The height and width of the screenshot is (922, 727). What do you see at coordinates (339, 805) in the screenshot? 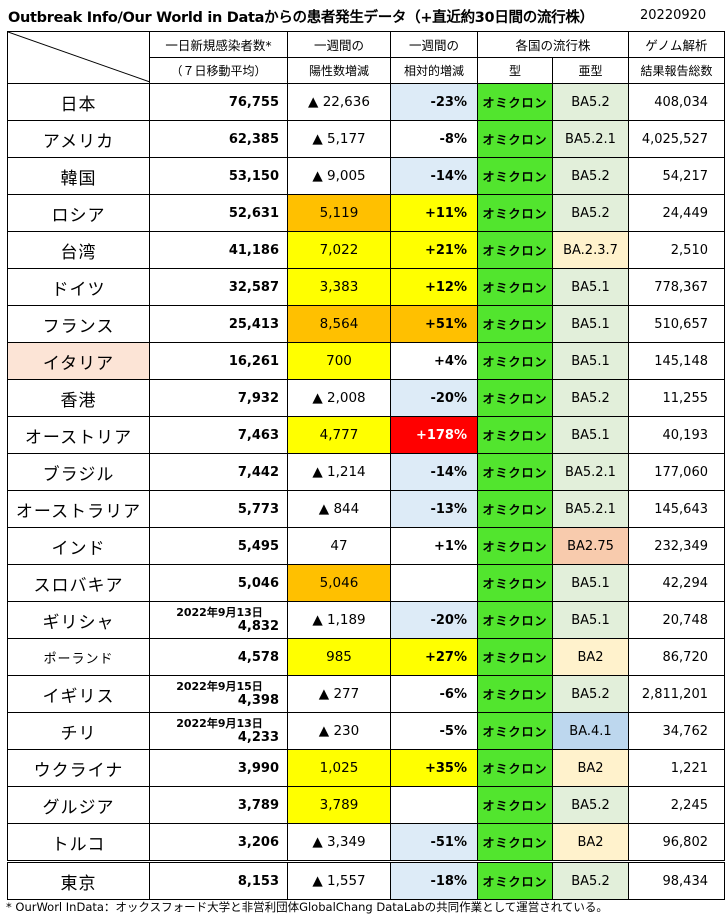
I see `weekly-change-cell: 3,789` at bounding box center [339, 805].